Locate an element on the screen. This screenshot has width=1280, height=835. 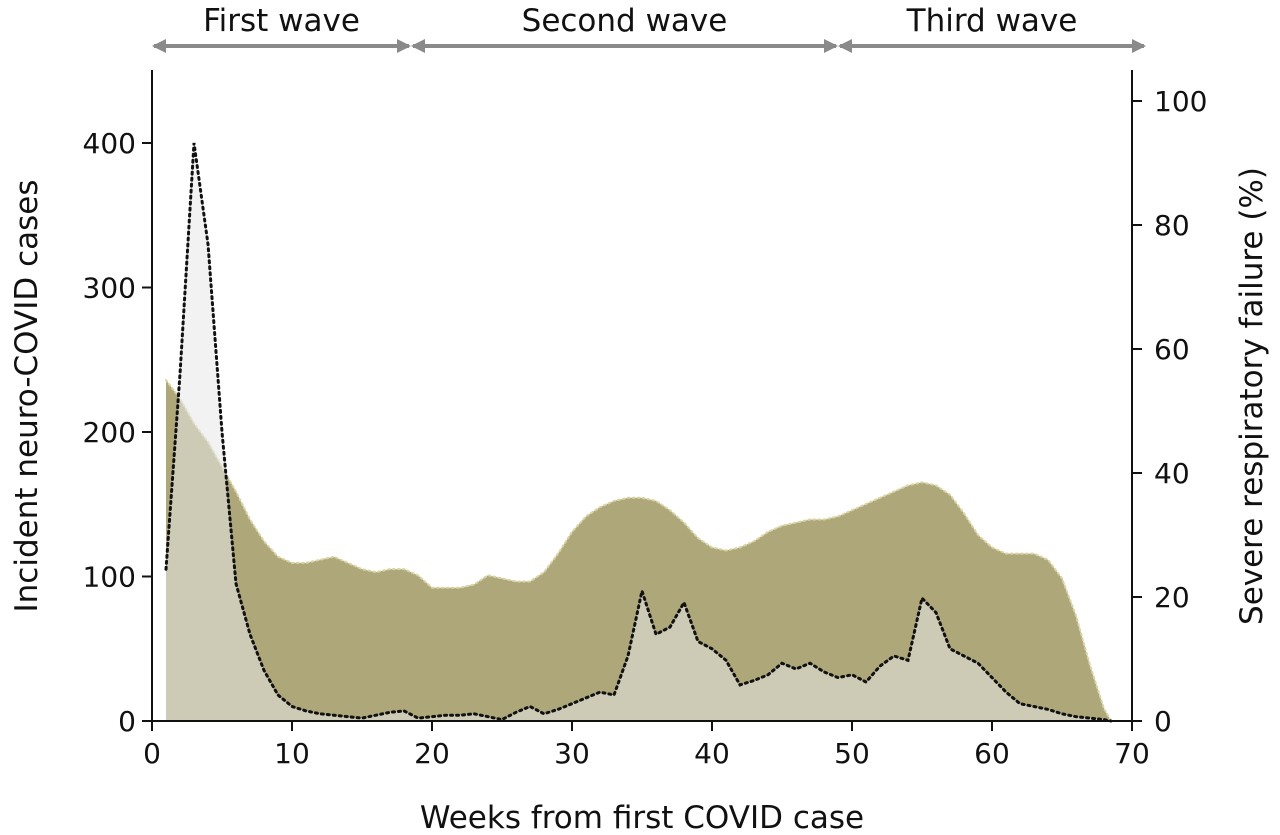
left-y-tick-label: 300 is located at coordinates (109, 288).